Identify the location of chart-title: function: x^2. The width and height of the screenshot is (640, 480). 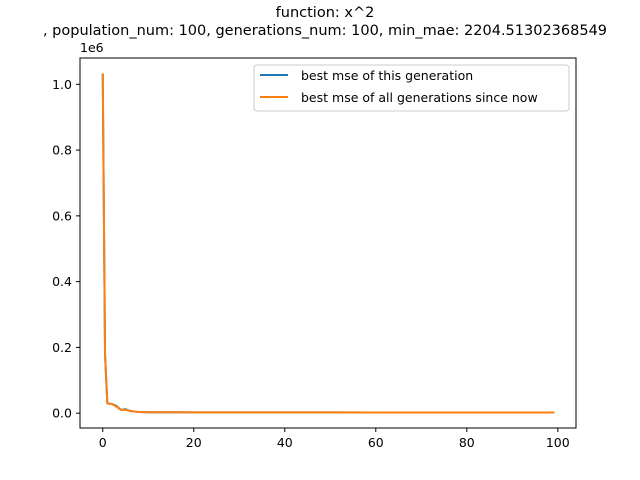
(325, 13).